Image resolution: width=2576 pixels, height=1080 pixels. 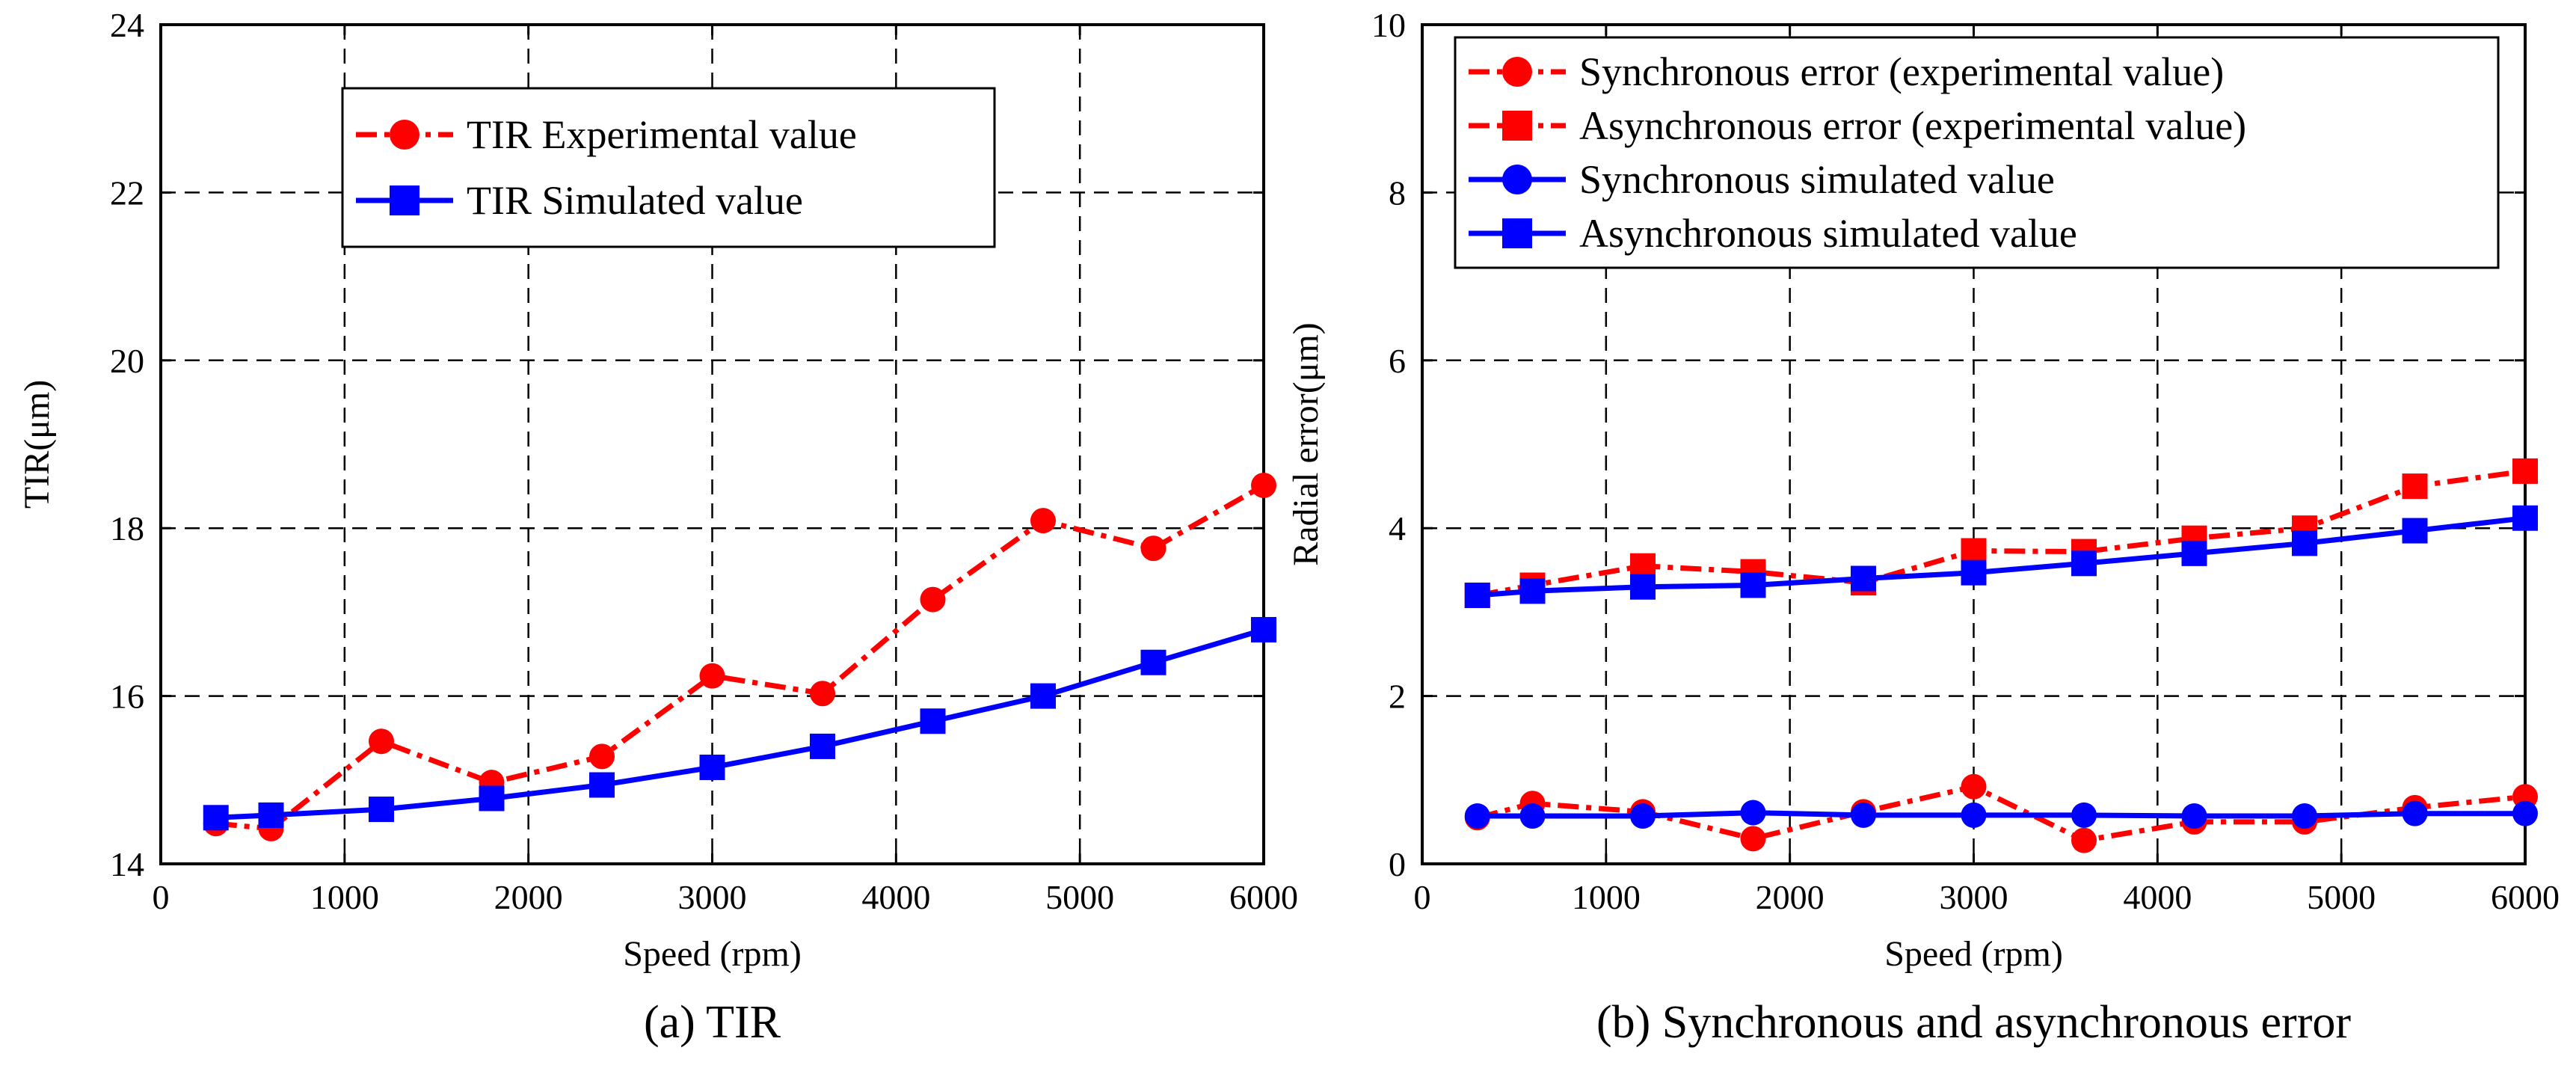 What do you see at coordinates (662, 134) in the screenshot?
I see `legend-label: TIR Experimental value` at bounding box center [662, 134].